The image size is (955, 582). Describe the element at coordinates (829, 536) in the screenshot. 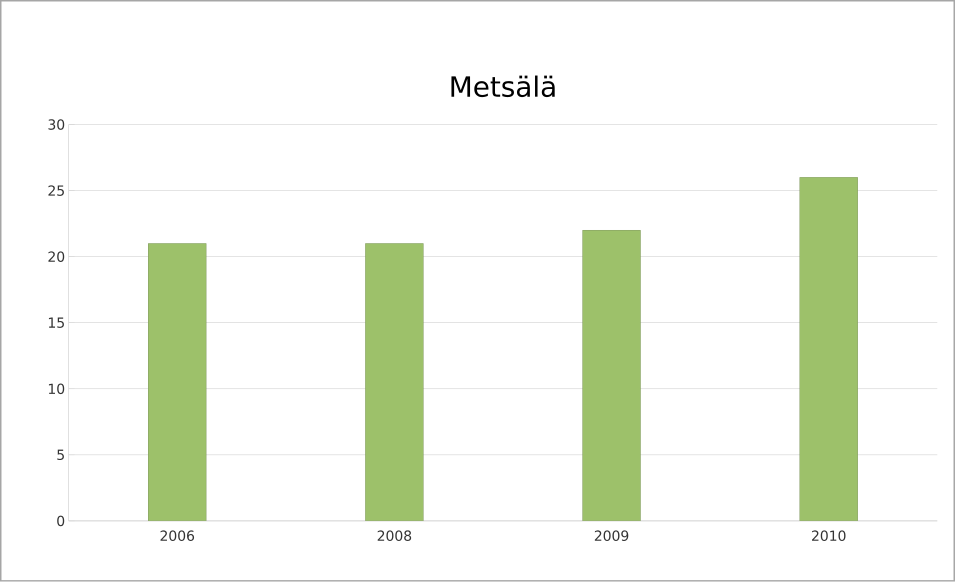

I see `x-tick-label: 2010` at that location.